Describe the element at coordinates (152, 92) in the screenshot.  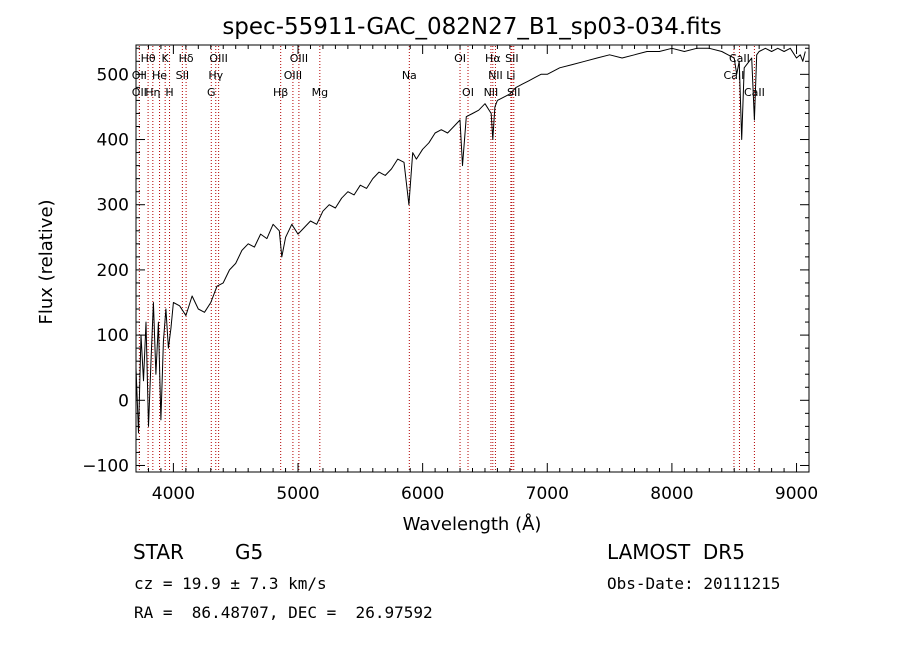
I see `marker-label: Hη` at that location.